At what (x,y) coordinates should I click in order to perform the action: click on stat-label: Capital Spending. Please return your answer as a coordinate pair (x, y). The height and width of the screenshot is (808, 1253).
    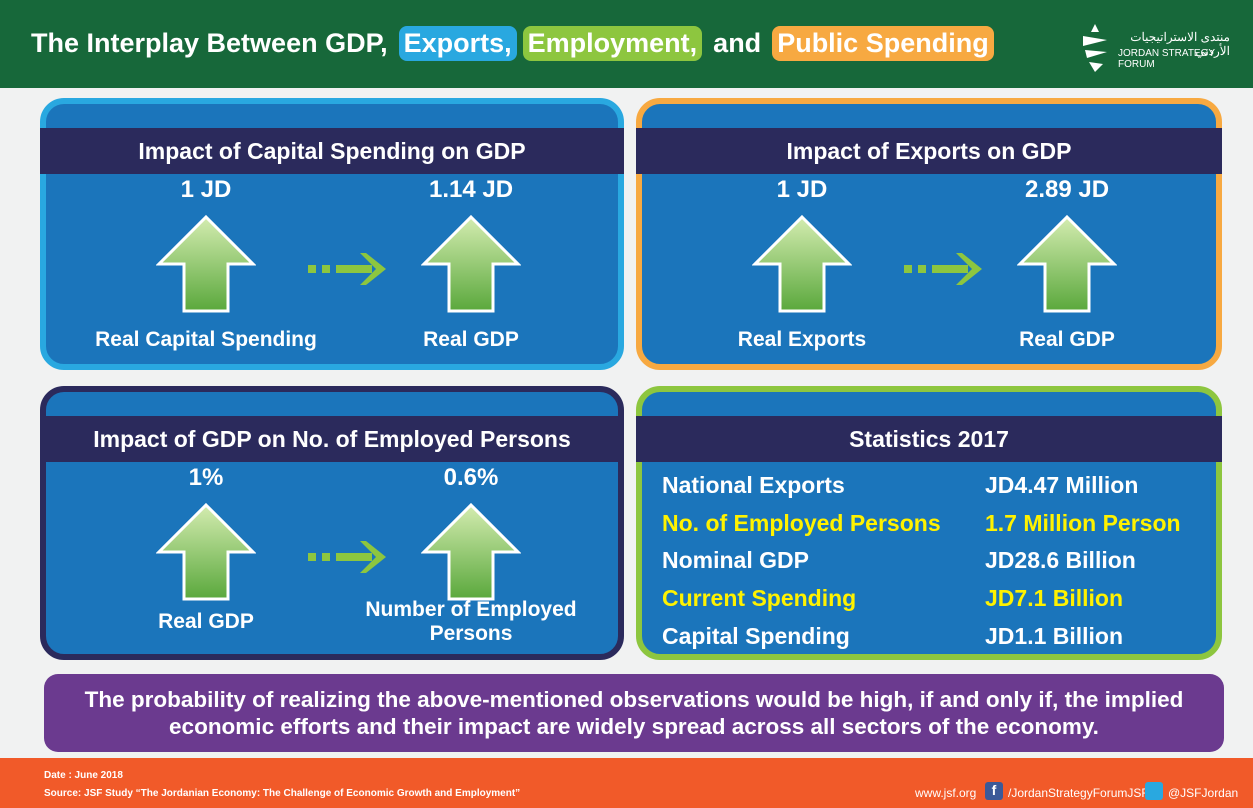
    Looking at the image, I should click on (756, 635).